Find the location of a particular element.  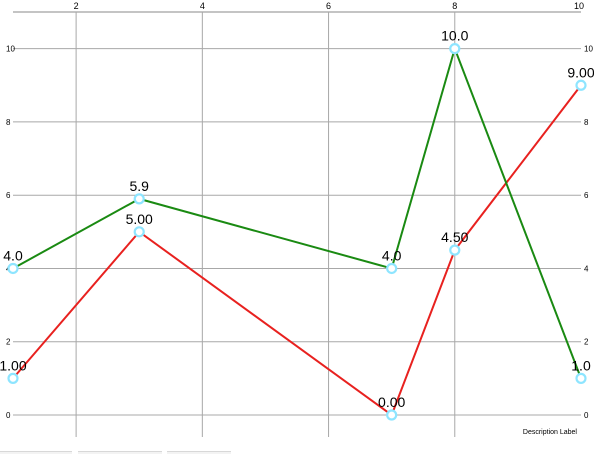

y-tick-label-left: 8 is located at coordinates (8, 122).